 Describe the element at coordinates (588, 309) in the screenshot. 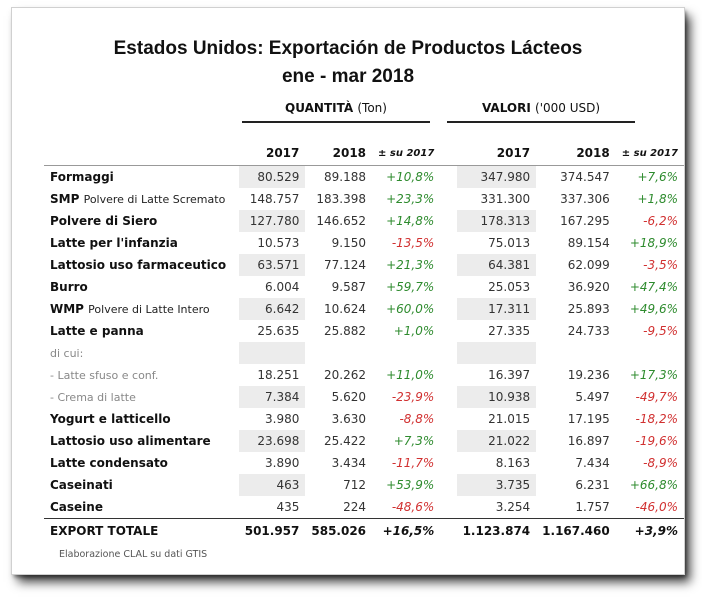

I see `value-2018-cell: 25.893` at that location.